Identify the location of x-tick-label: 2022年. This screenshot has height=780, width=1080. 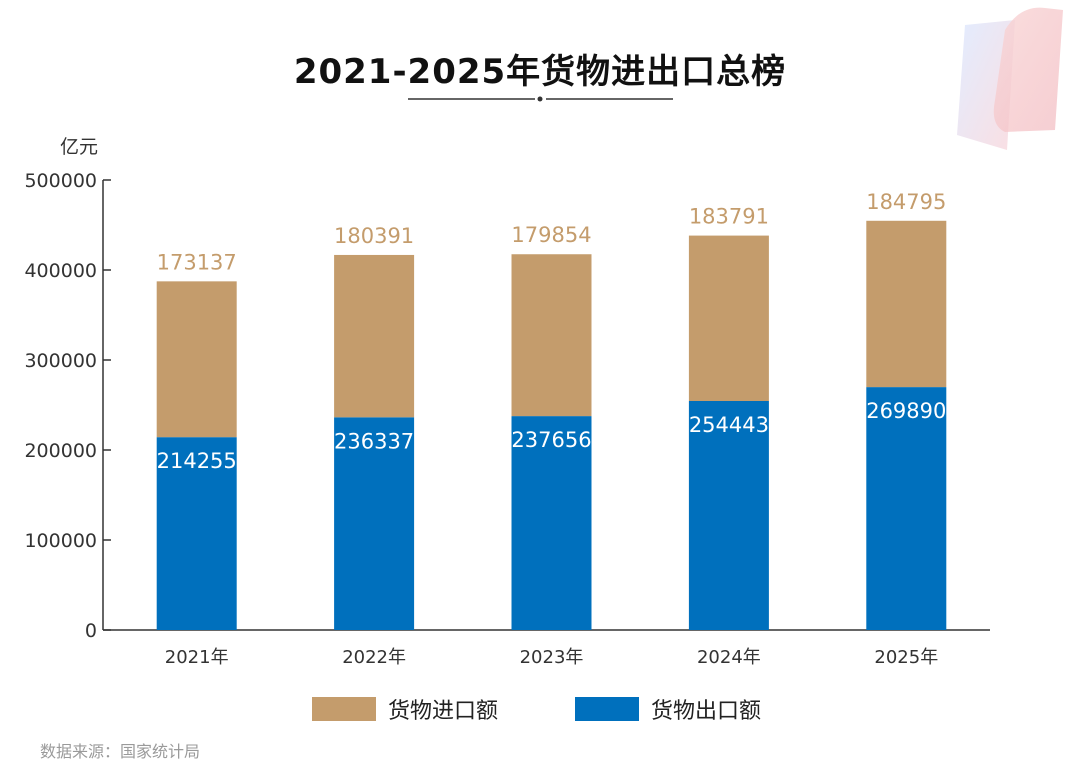
(374, 657).